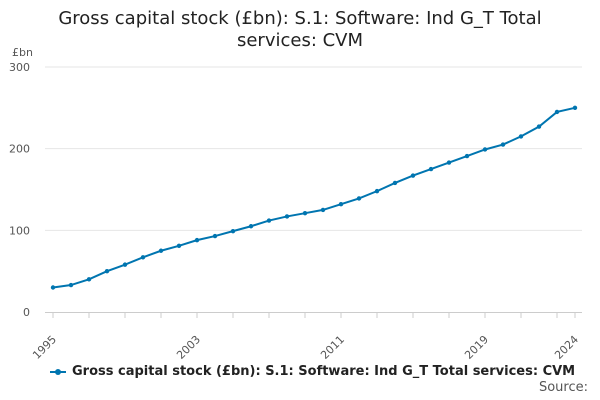 This screenshot has height=400, width=600. What do you see at coordinates (58, 371) in the screenshot?
I see `legend-swatch` at bounding box center [58, 371].